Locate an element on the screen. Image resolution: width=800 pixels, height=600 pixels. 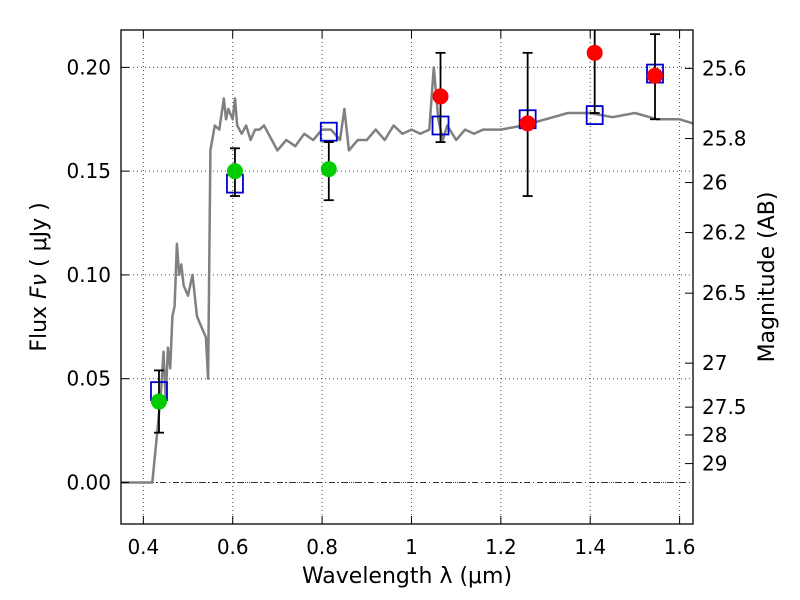
y-axis-label-prefix: Flux is located at coordinates (39, 325).